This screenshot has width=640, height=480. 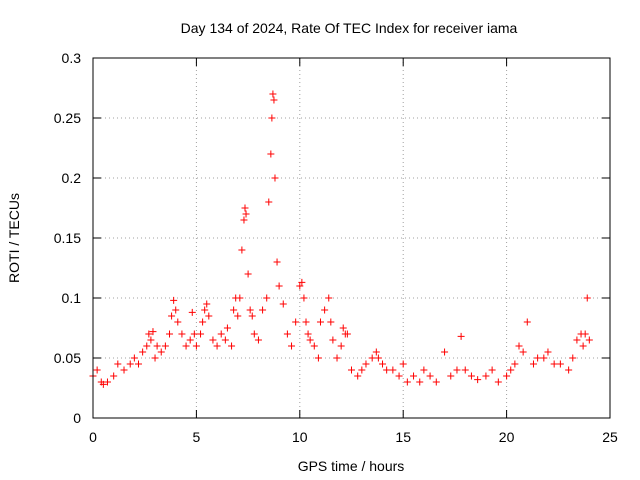 I want to click on x-tick-label: 5, so click(x=197, y=437).